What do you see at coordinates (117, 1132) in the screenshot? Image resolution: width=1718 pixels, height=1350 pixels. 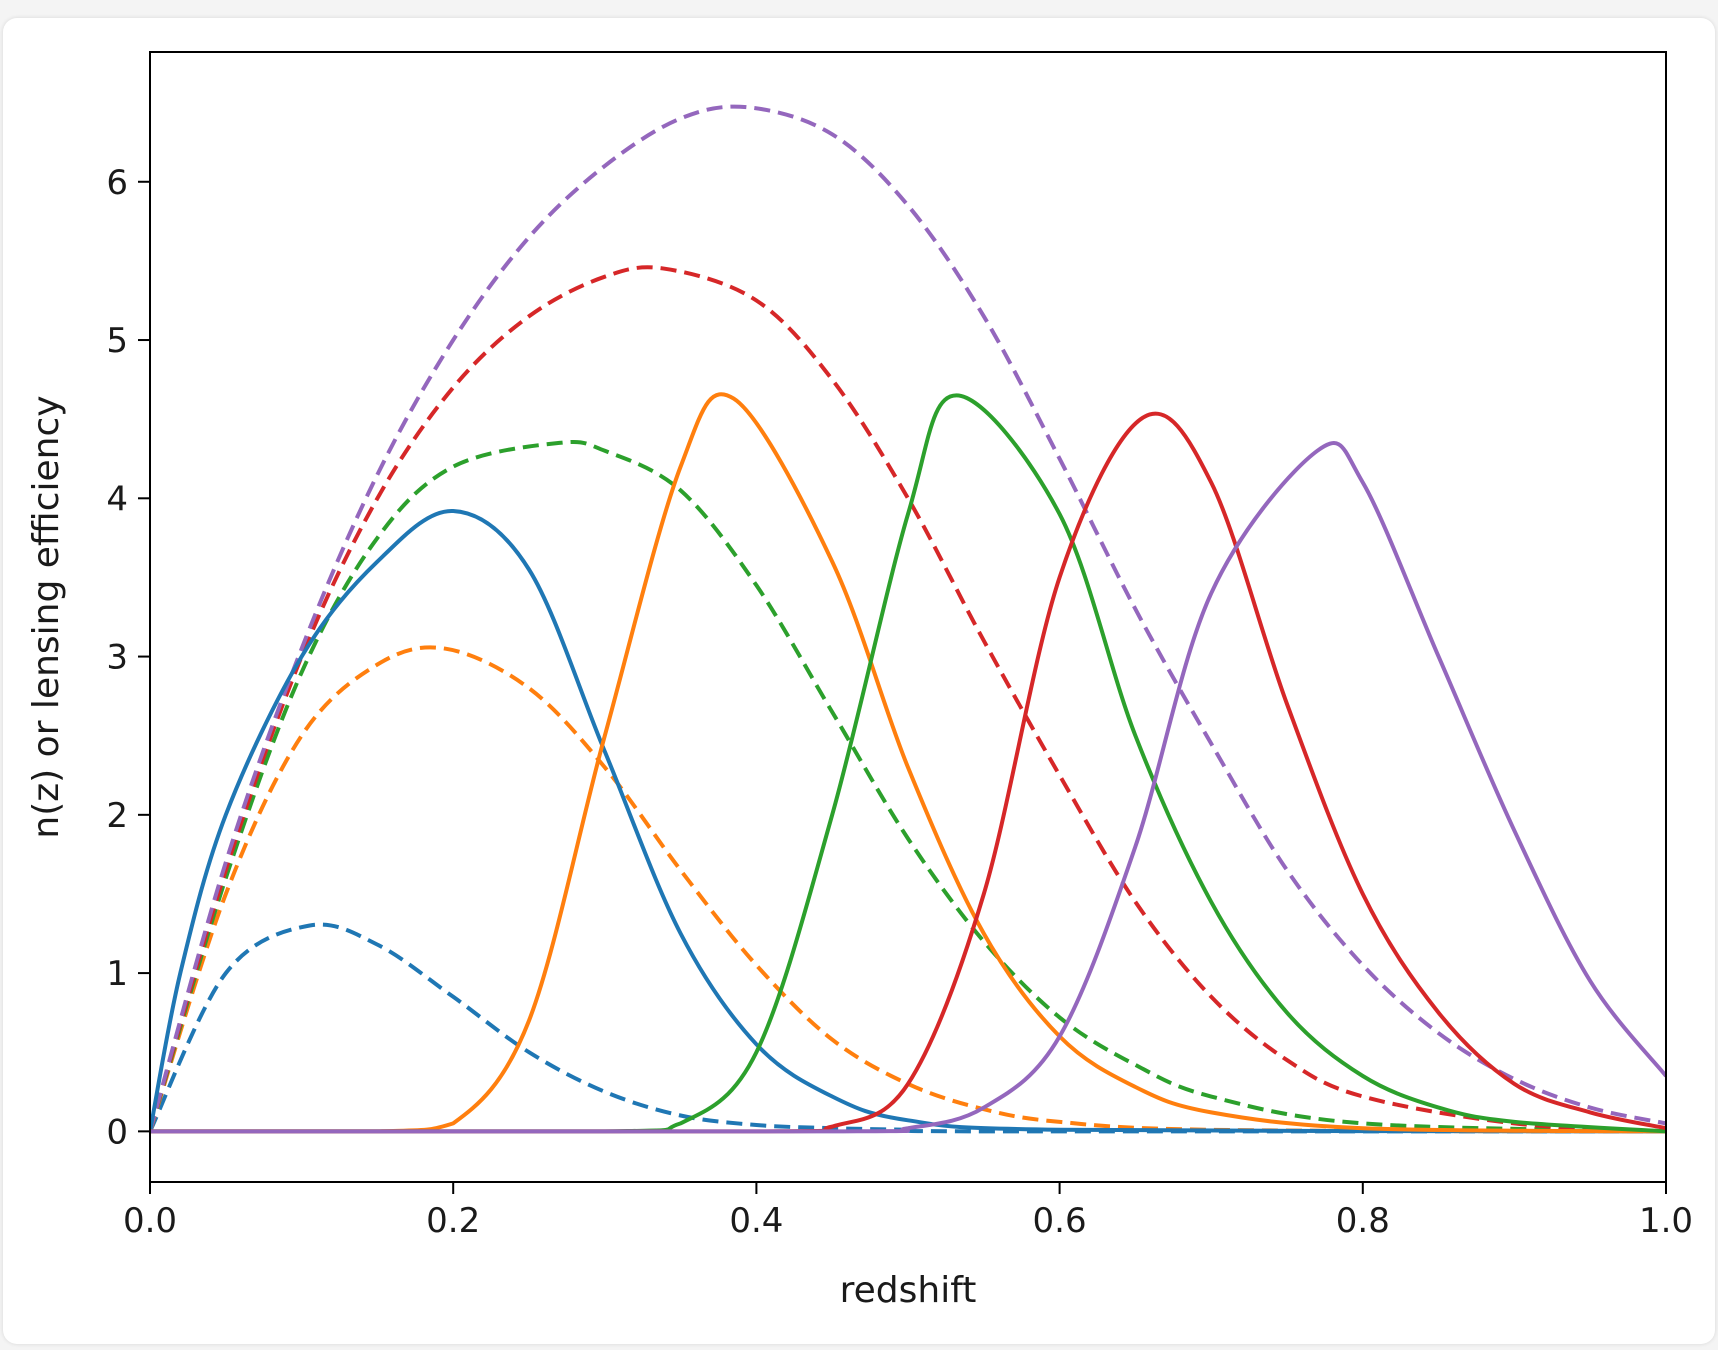 I see `y-tick-label: 0` at bounding box center [117, 1132].